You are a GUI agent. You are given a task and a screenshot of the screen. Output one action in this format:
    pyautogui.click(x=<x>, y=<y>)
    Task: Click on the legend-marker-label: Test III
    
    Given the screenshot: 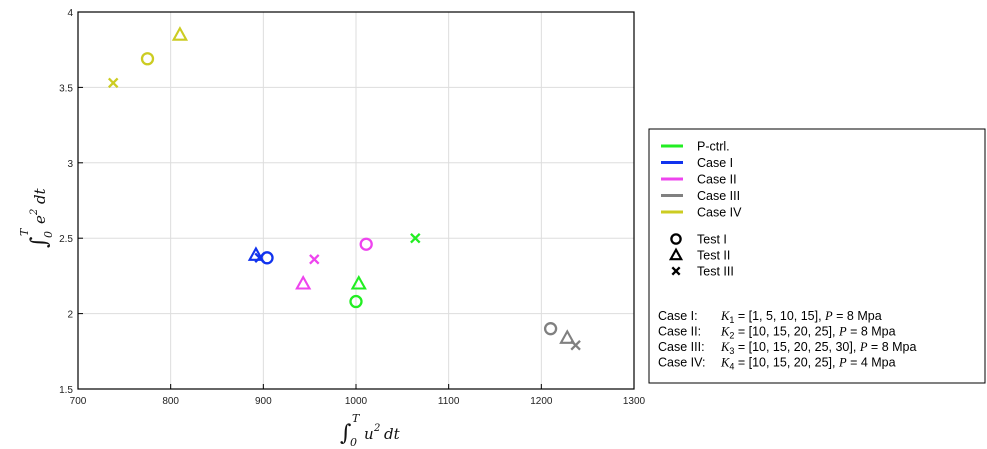 What is the action you would take?
    pyautogui.click(x=715, y=272)
    